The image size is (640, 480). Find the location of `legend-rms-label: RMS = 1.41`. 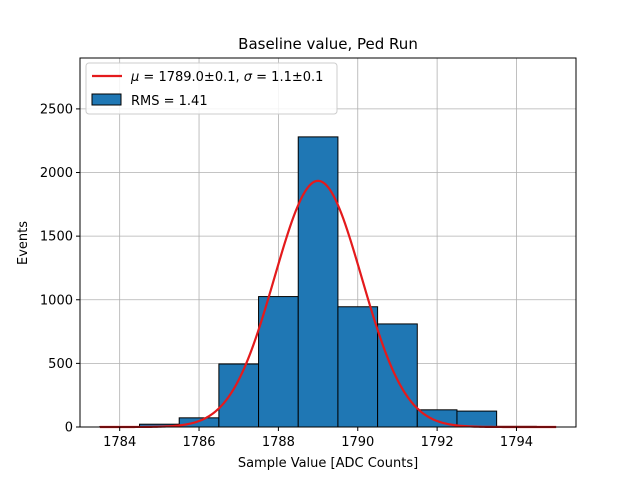

legend-rms-label: RMS = 1.41 is located at coordinates (169, 101).